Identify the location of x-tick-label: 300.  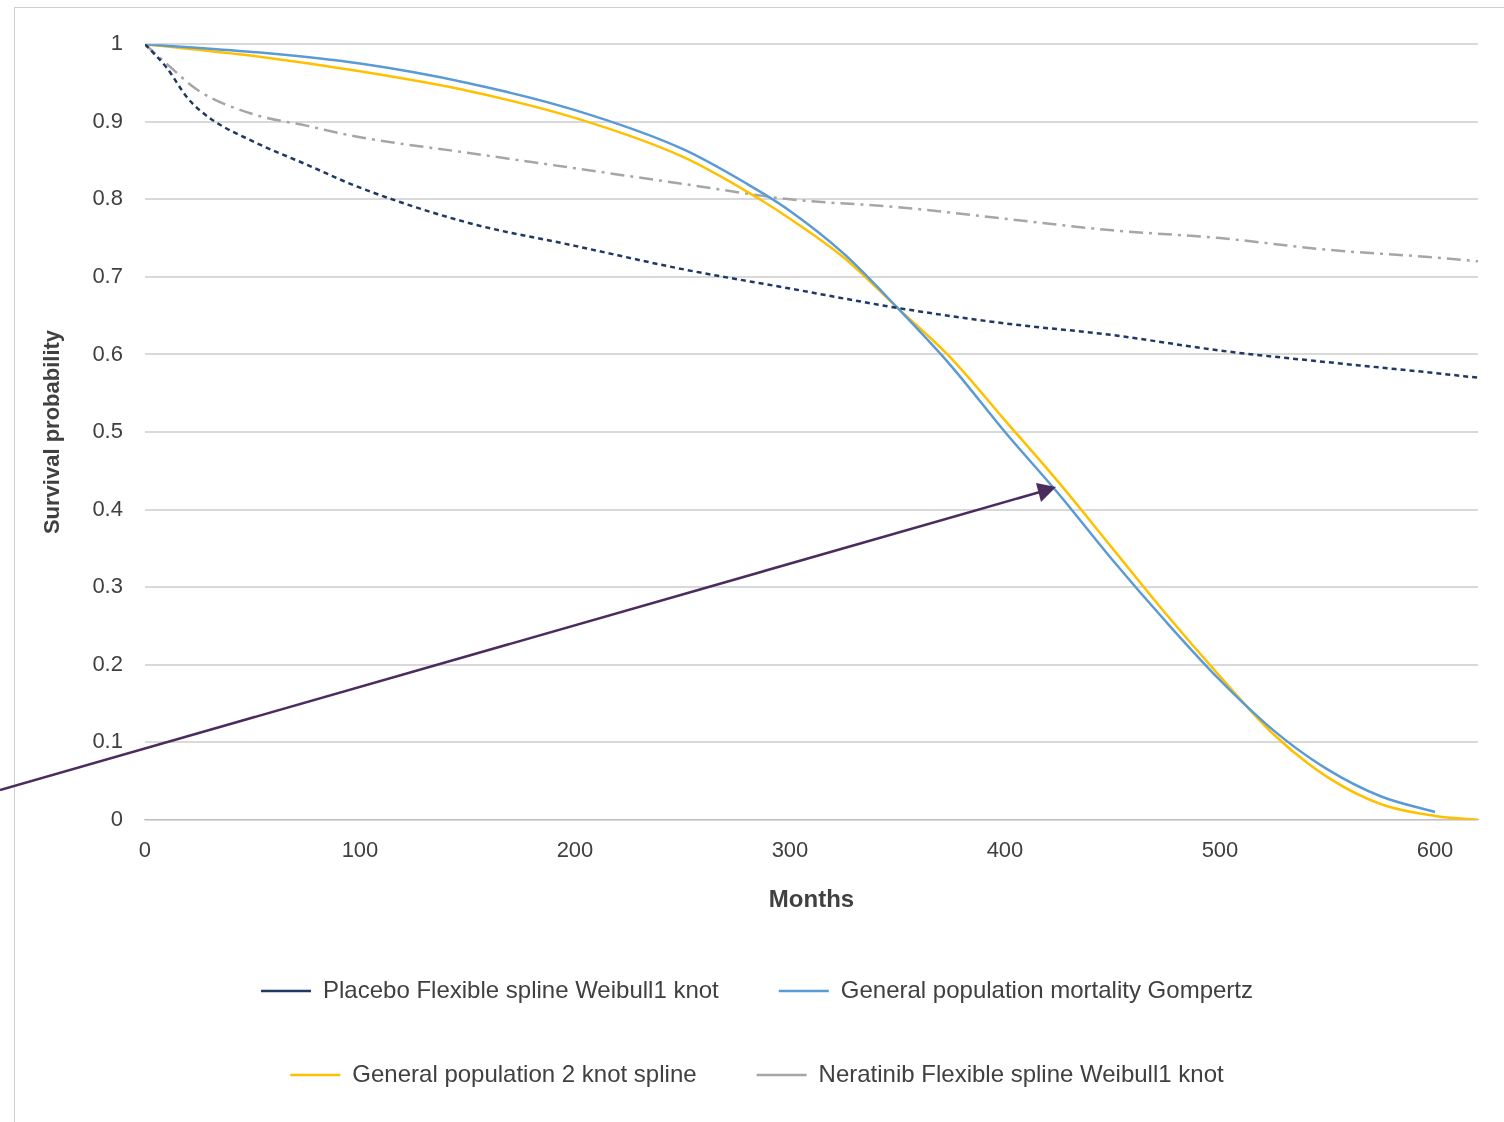
(790, 850).